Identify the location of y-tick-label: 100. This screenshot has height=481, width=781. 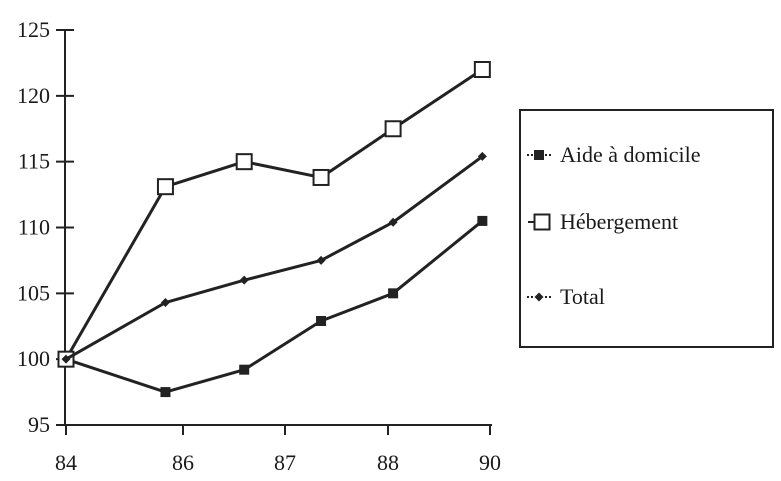
(33, 358).